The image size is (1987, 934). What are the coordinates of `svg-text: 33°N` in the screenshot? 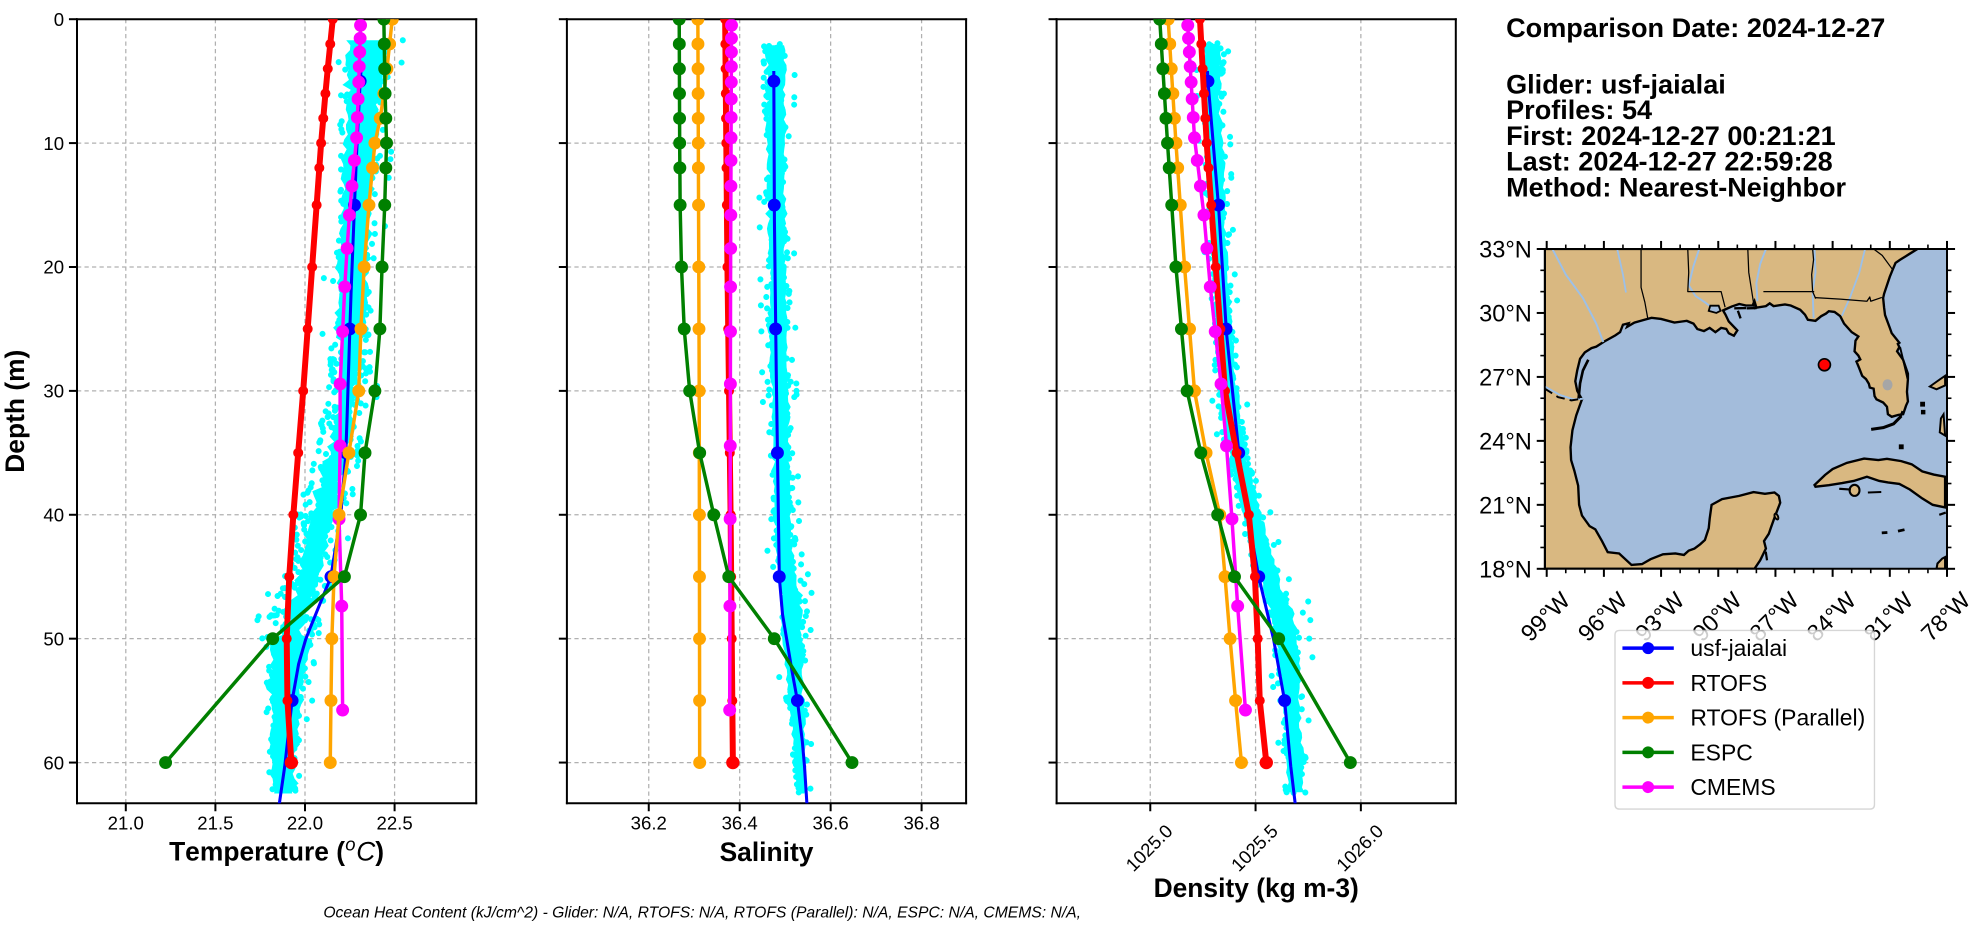 It's located at (1505, 251).